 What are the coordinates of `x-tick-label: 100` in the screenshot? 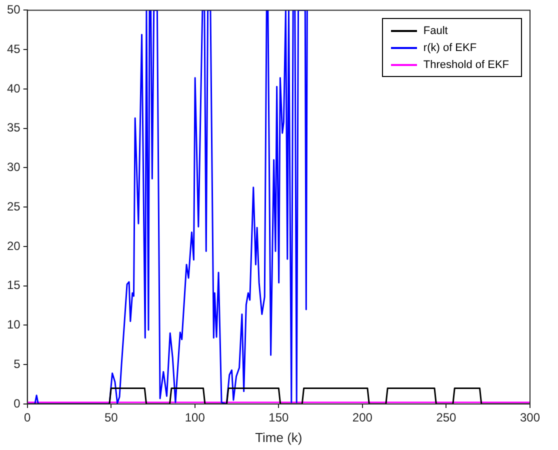 It's located at (195, 417).